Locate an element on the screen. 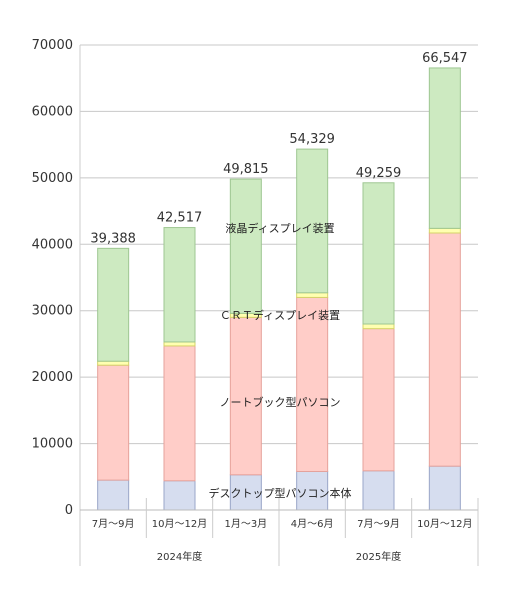 The width and height of the screenshot is (505, 594). y-tick-label: 70000 is located at coordinates (52, 45).